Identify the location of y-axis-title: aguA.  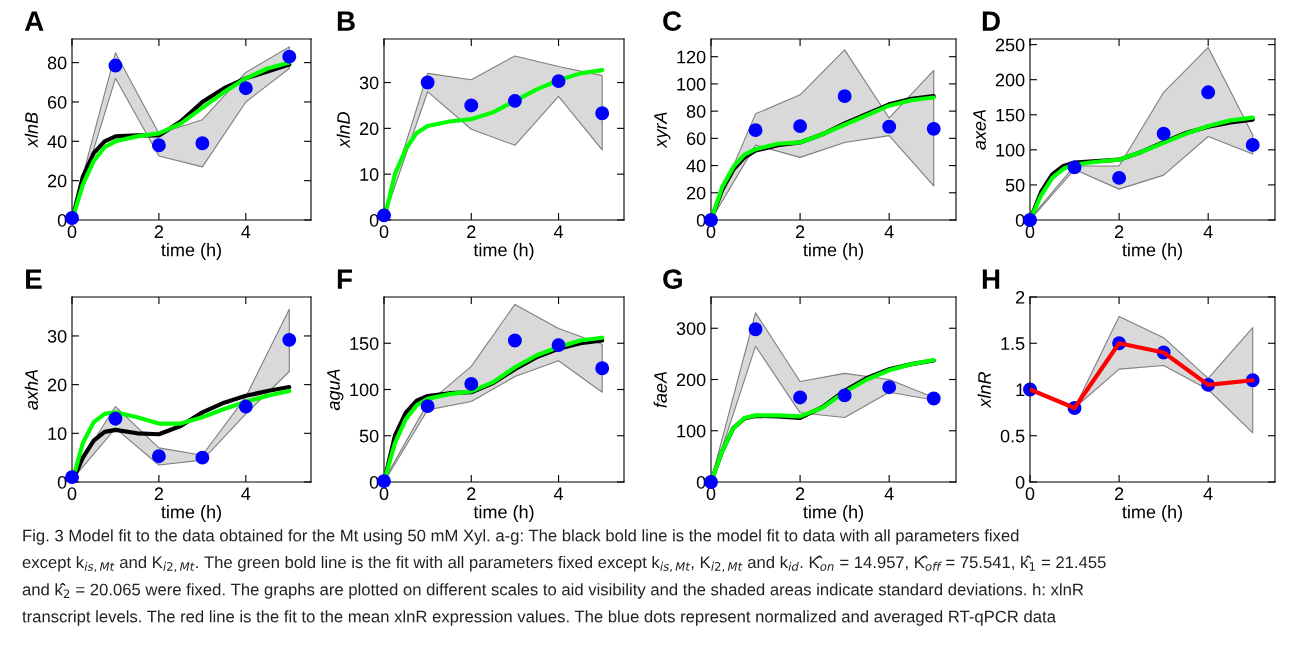
(335, 390).